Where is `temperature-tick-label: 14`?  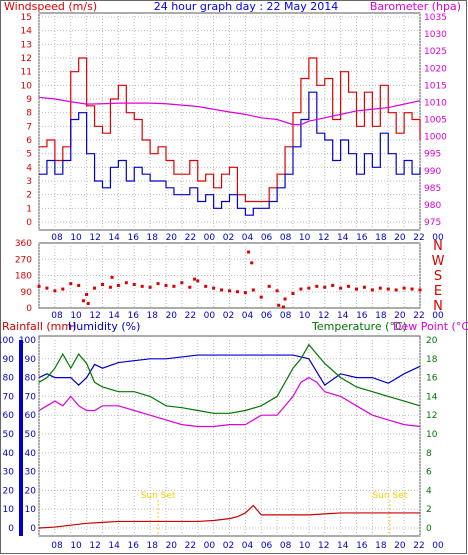
temperature-tick-label: 14 is located at coordinates (432, 397).